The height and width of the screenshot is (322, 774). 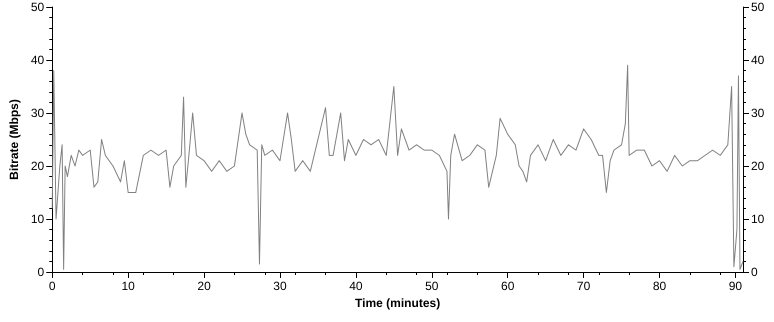 I want to click on x-tick-label: 0, so click(x=52, y=286).